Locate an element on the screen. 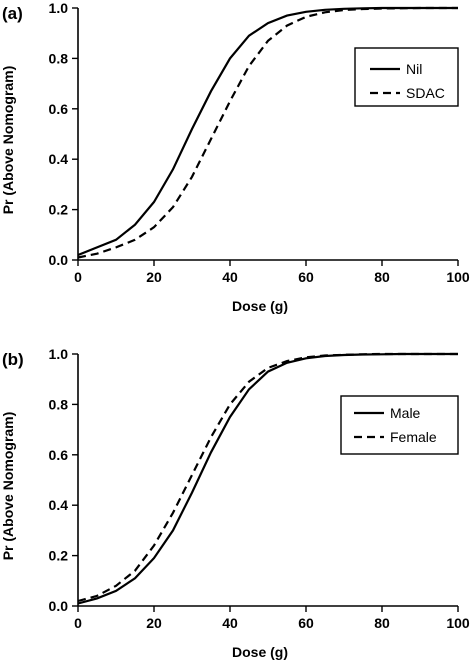  legend-label-sdac: SDAC is located at coordinates (425, 93).